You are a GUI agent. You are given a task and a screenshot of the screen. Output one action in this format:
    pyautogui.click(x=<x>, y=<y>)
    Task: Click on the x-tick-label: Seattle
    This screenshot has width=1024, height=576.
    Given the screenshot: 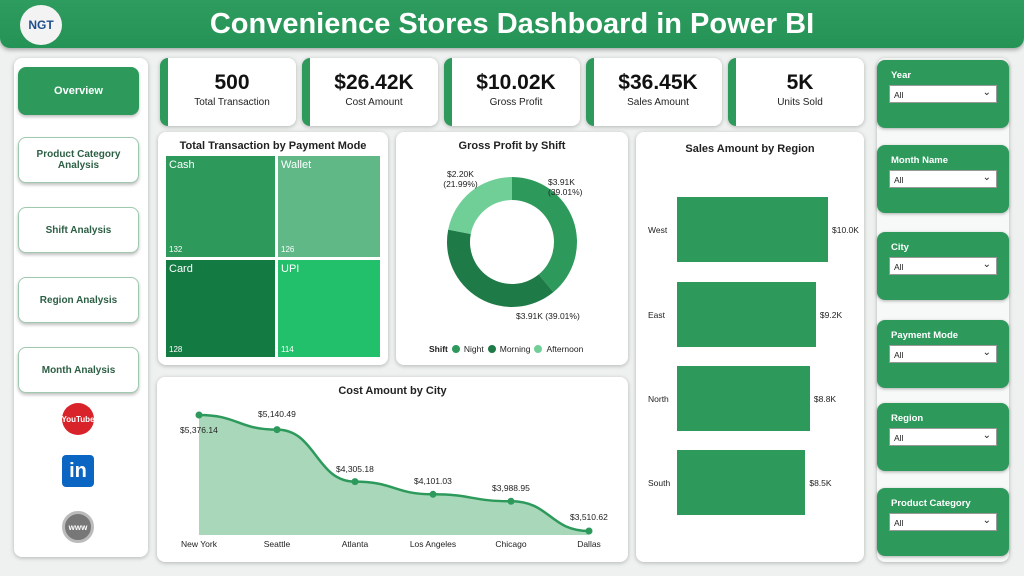 What is the action you would take?
    pyautogui.click(x=277, y=544)
    